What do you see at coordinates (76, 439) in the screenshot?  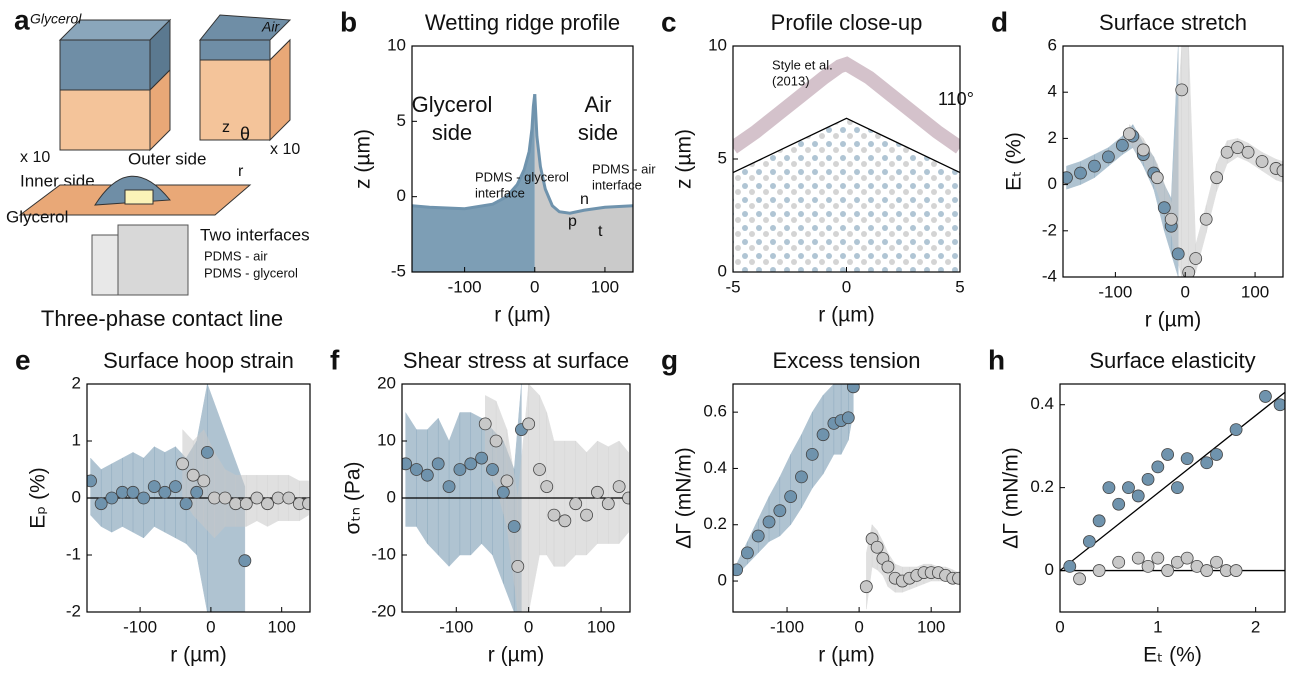 I see `y-tick-label: 1` at bounding box center [76, 439].